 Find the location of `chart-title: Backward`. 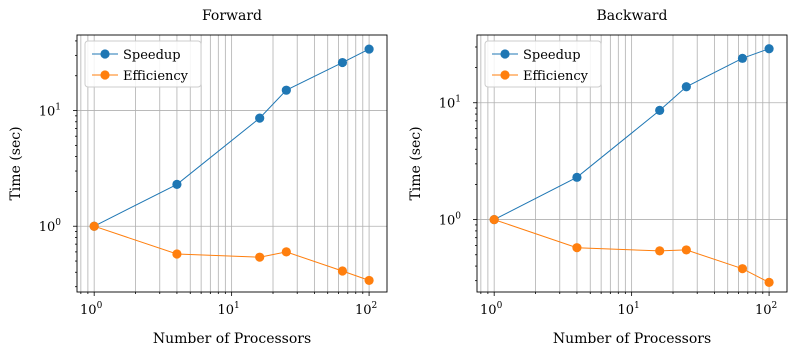

chart-title: Backward is located at coordinates (632, 16).